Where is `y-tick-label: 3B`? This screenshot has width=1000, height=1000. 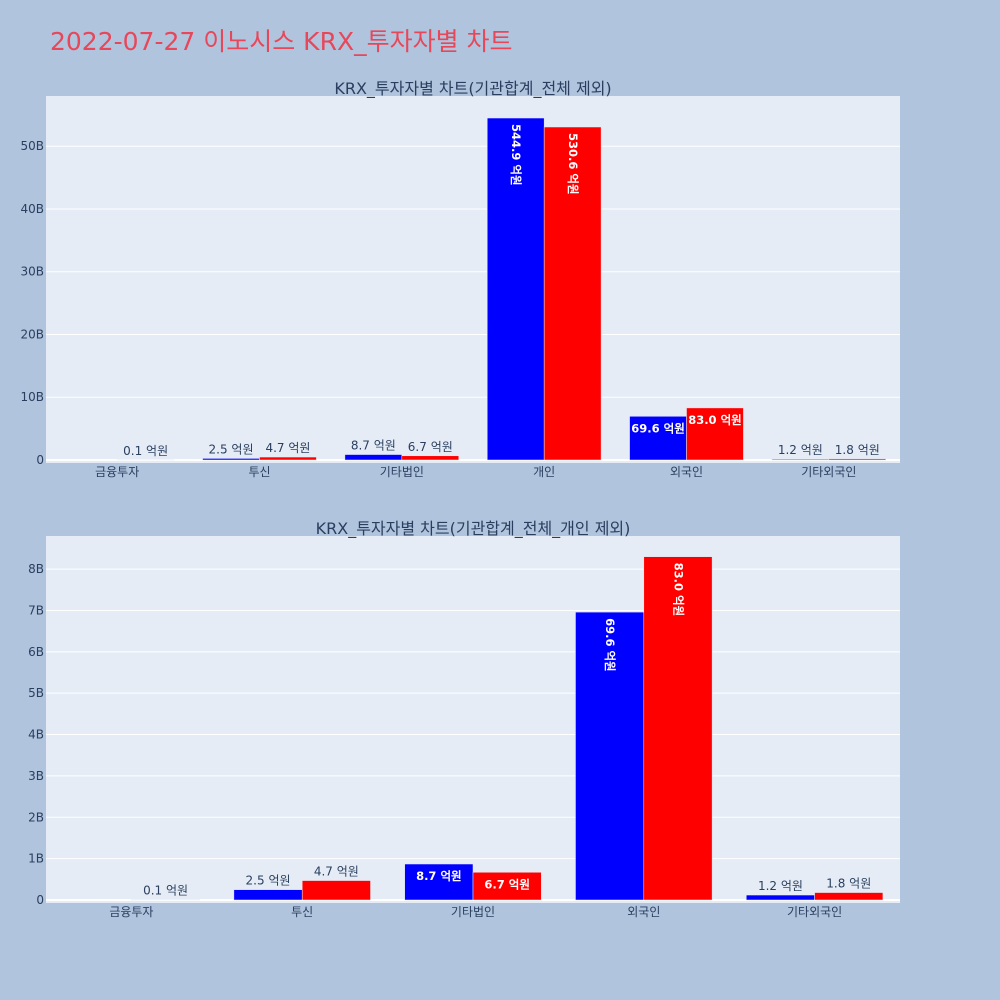
y-tick-label: 3B is located at coordinates (36, 776).